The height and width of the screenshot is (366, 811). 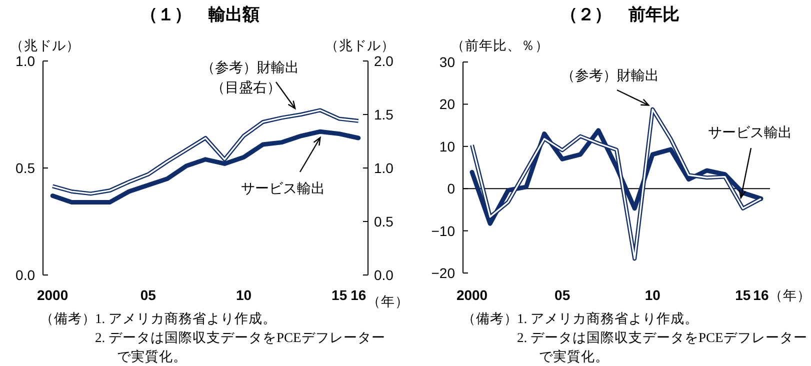 What do you see at coordinates (443, 273) in the screenshot?
I see `y-tick-label: −20` at bounding box center [443, 273].